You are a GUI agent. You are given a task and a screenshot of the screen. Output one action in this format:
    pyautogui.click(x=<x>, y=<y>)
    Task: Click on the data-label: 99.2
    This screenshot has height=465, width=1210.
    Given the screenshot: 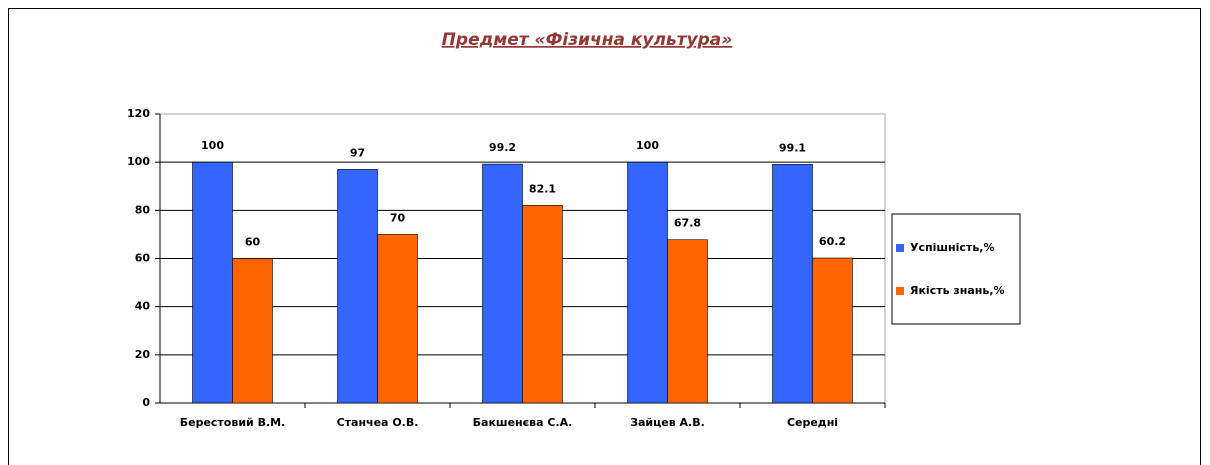 What is the action you would take?
    pyautogui.click(x=502, y=147)
    